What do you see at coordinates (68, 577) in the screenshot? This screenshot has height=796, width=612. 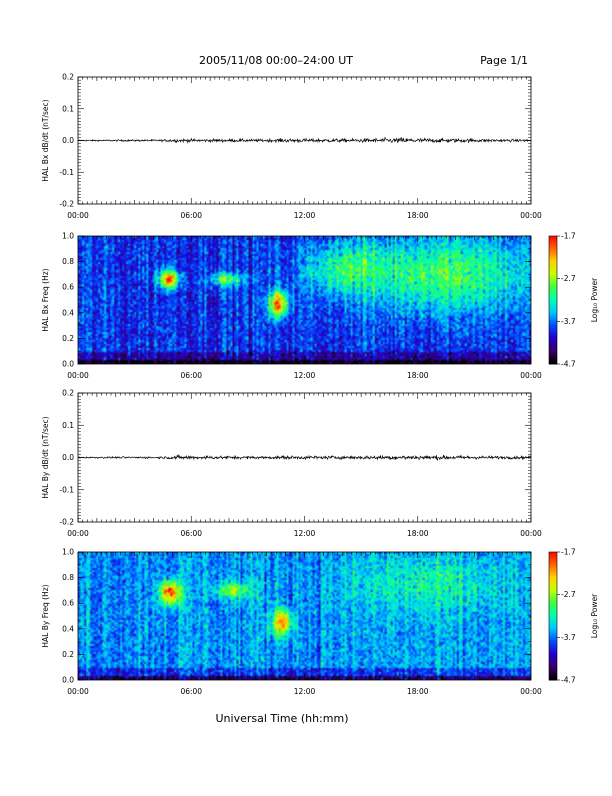 I see `y-tick-label: 0.8` at bounding box center [68, 577].